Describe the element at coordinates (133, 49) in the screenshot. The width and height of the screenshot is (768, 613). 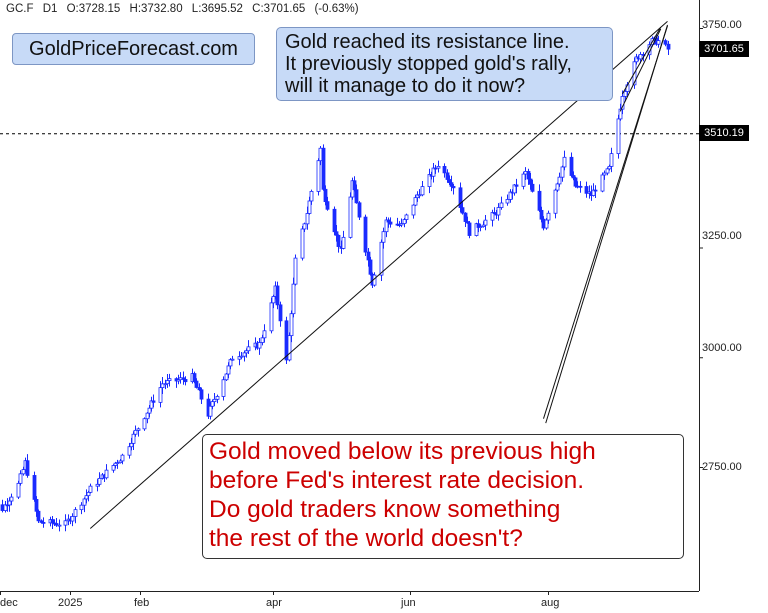
I see `brand-label: GoldPriceForecast.com` at that location.